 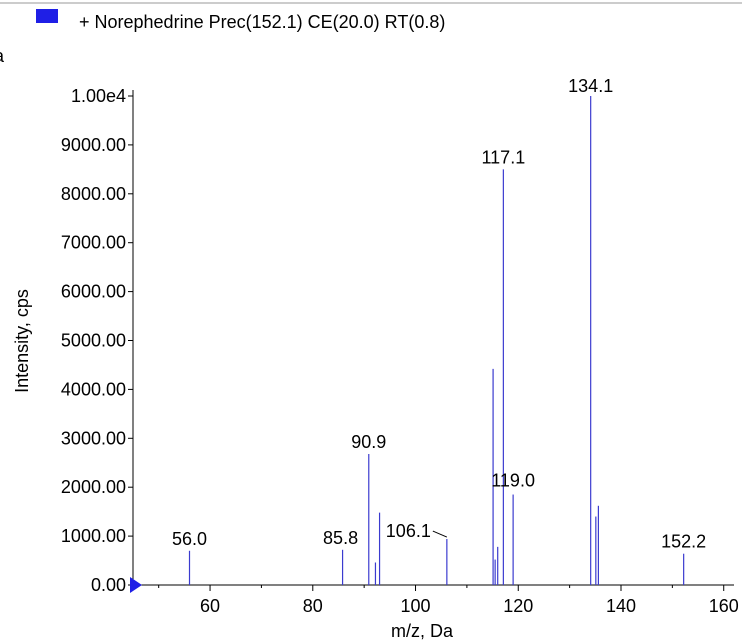 I want to click on peak-label: 152.2, so click(x=683, y=542).